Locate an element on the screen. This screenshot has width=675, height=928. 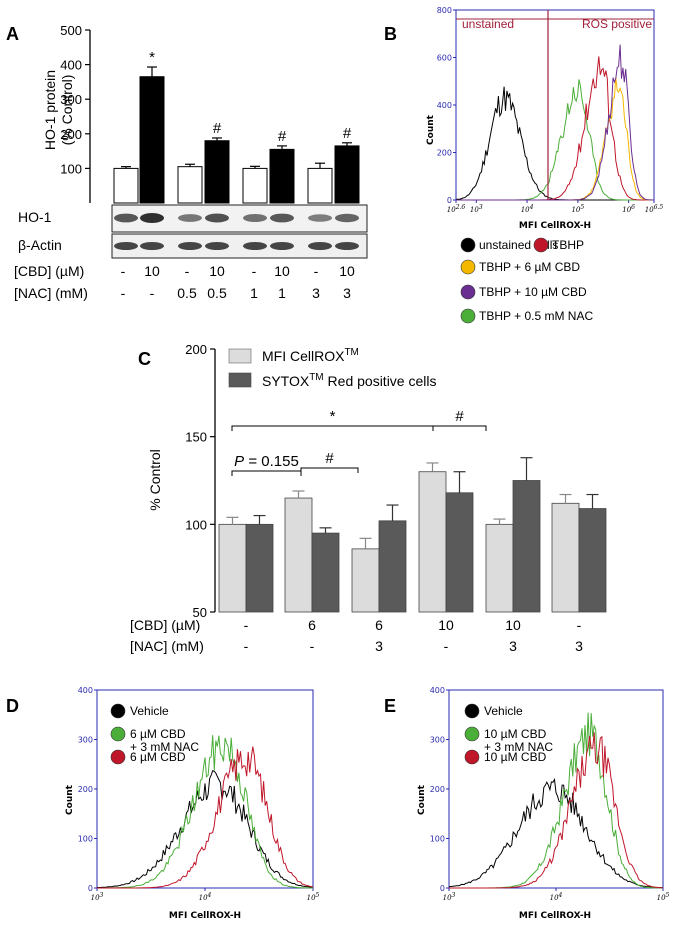
panel-d-ytick-label: 100 is located at coordinates (85, 839).